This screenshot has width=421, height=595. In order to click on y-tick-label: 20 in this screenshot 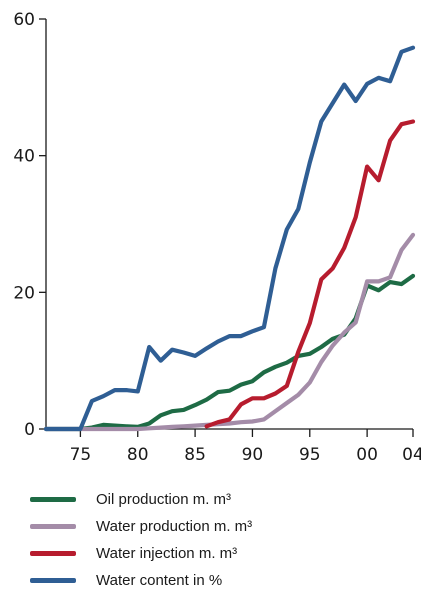, I will do `click(24, 293)`.